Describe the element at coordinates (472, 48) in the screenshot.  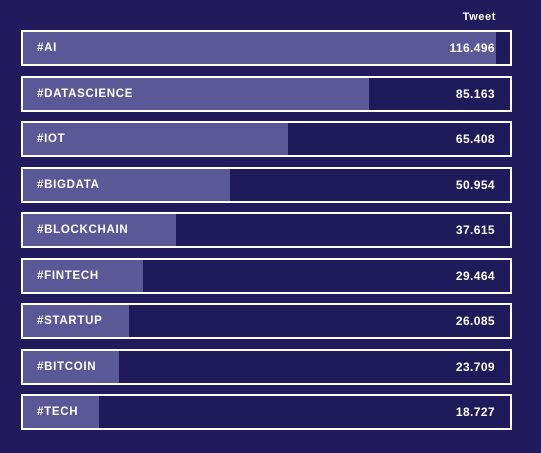
I see `value-label: 116.496` at that location.